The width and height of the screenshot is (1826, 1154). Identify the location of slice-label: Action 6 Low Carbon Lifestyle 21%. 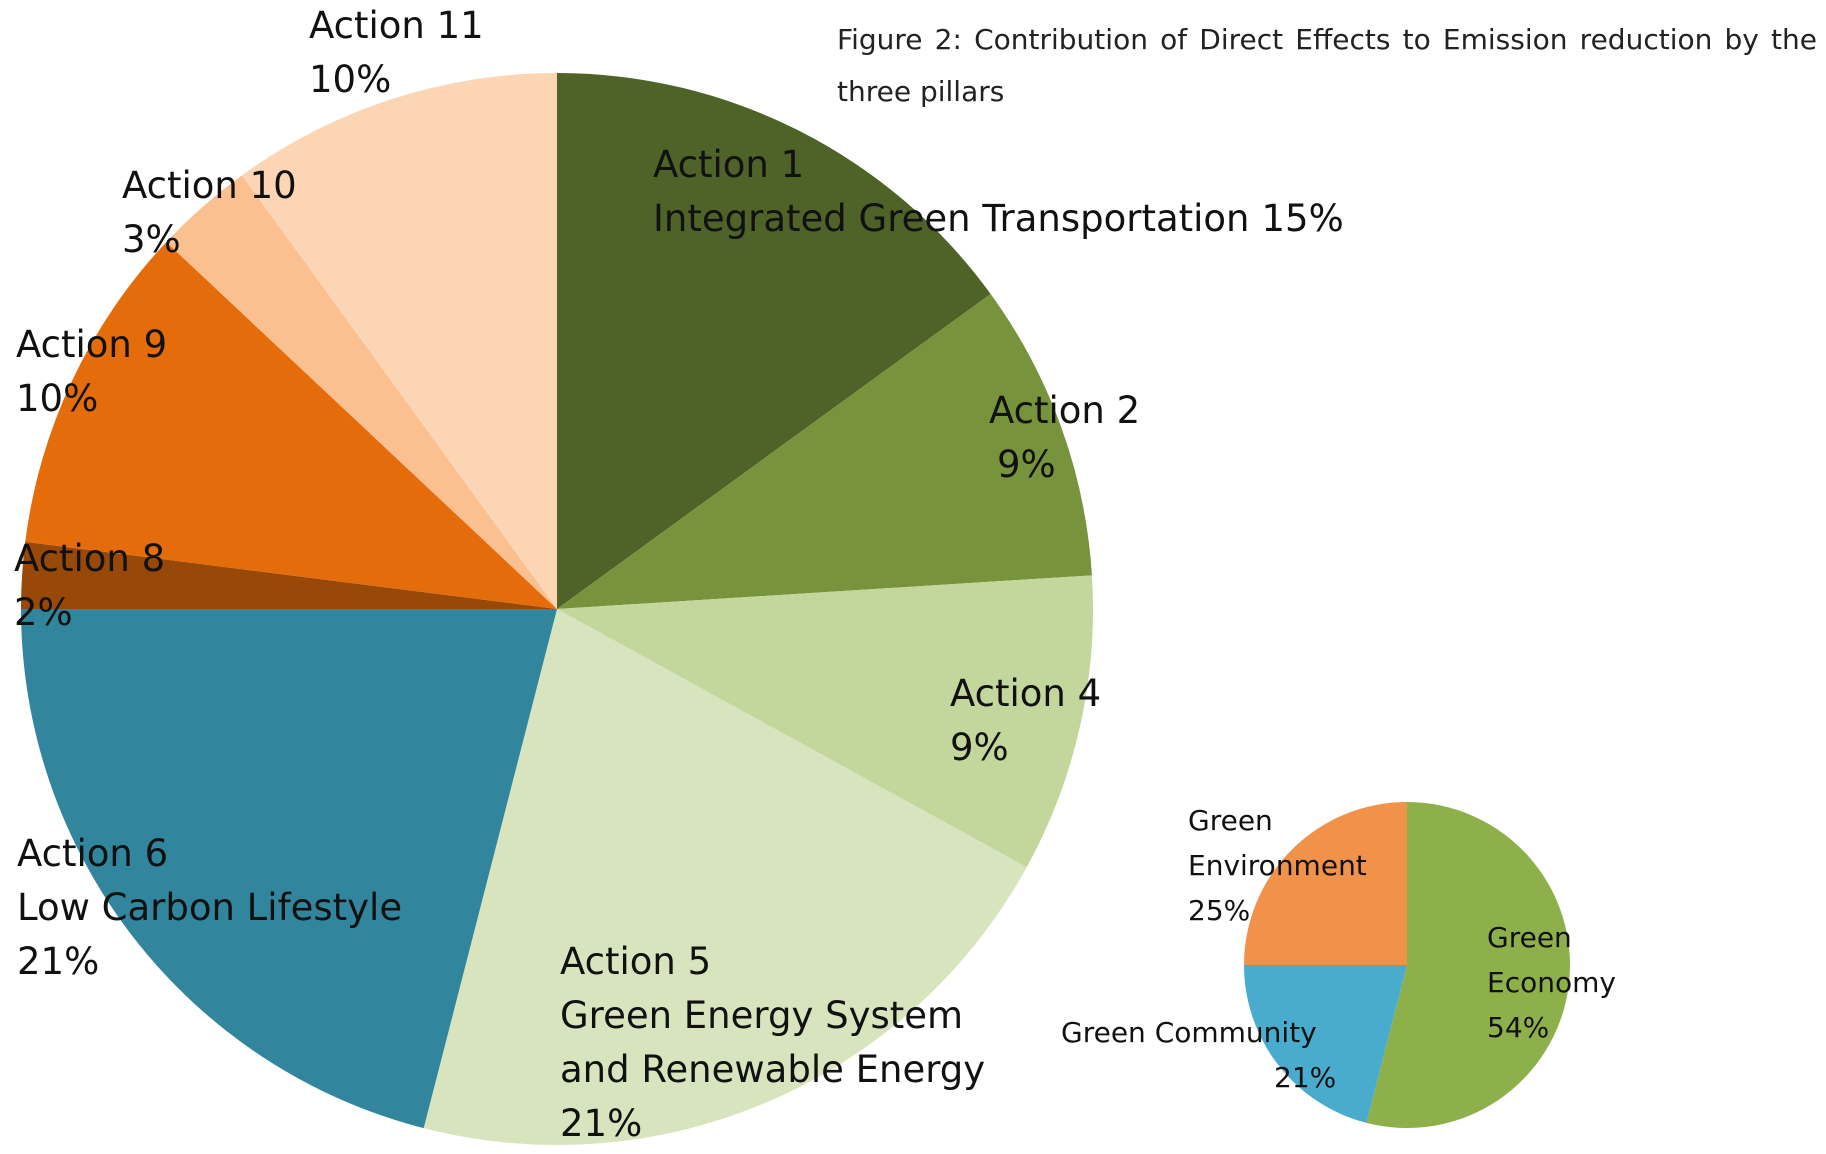
(209, 907).